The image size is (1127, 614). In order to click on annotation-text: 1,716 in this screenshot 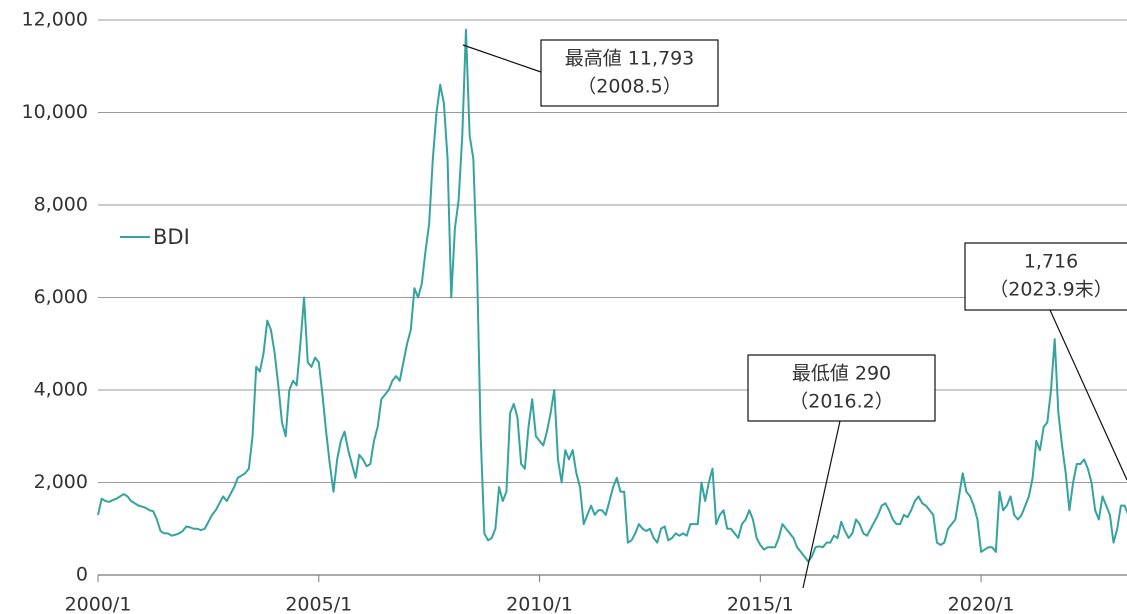, I will do `click(1051, 262)`.